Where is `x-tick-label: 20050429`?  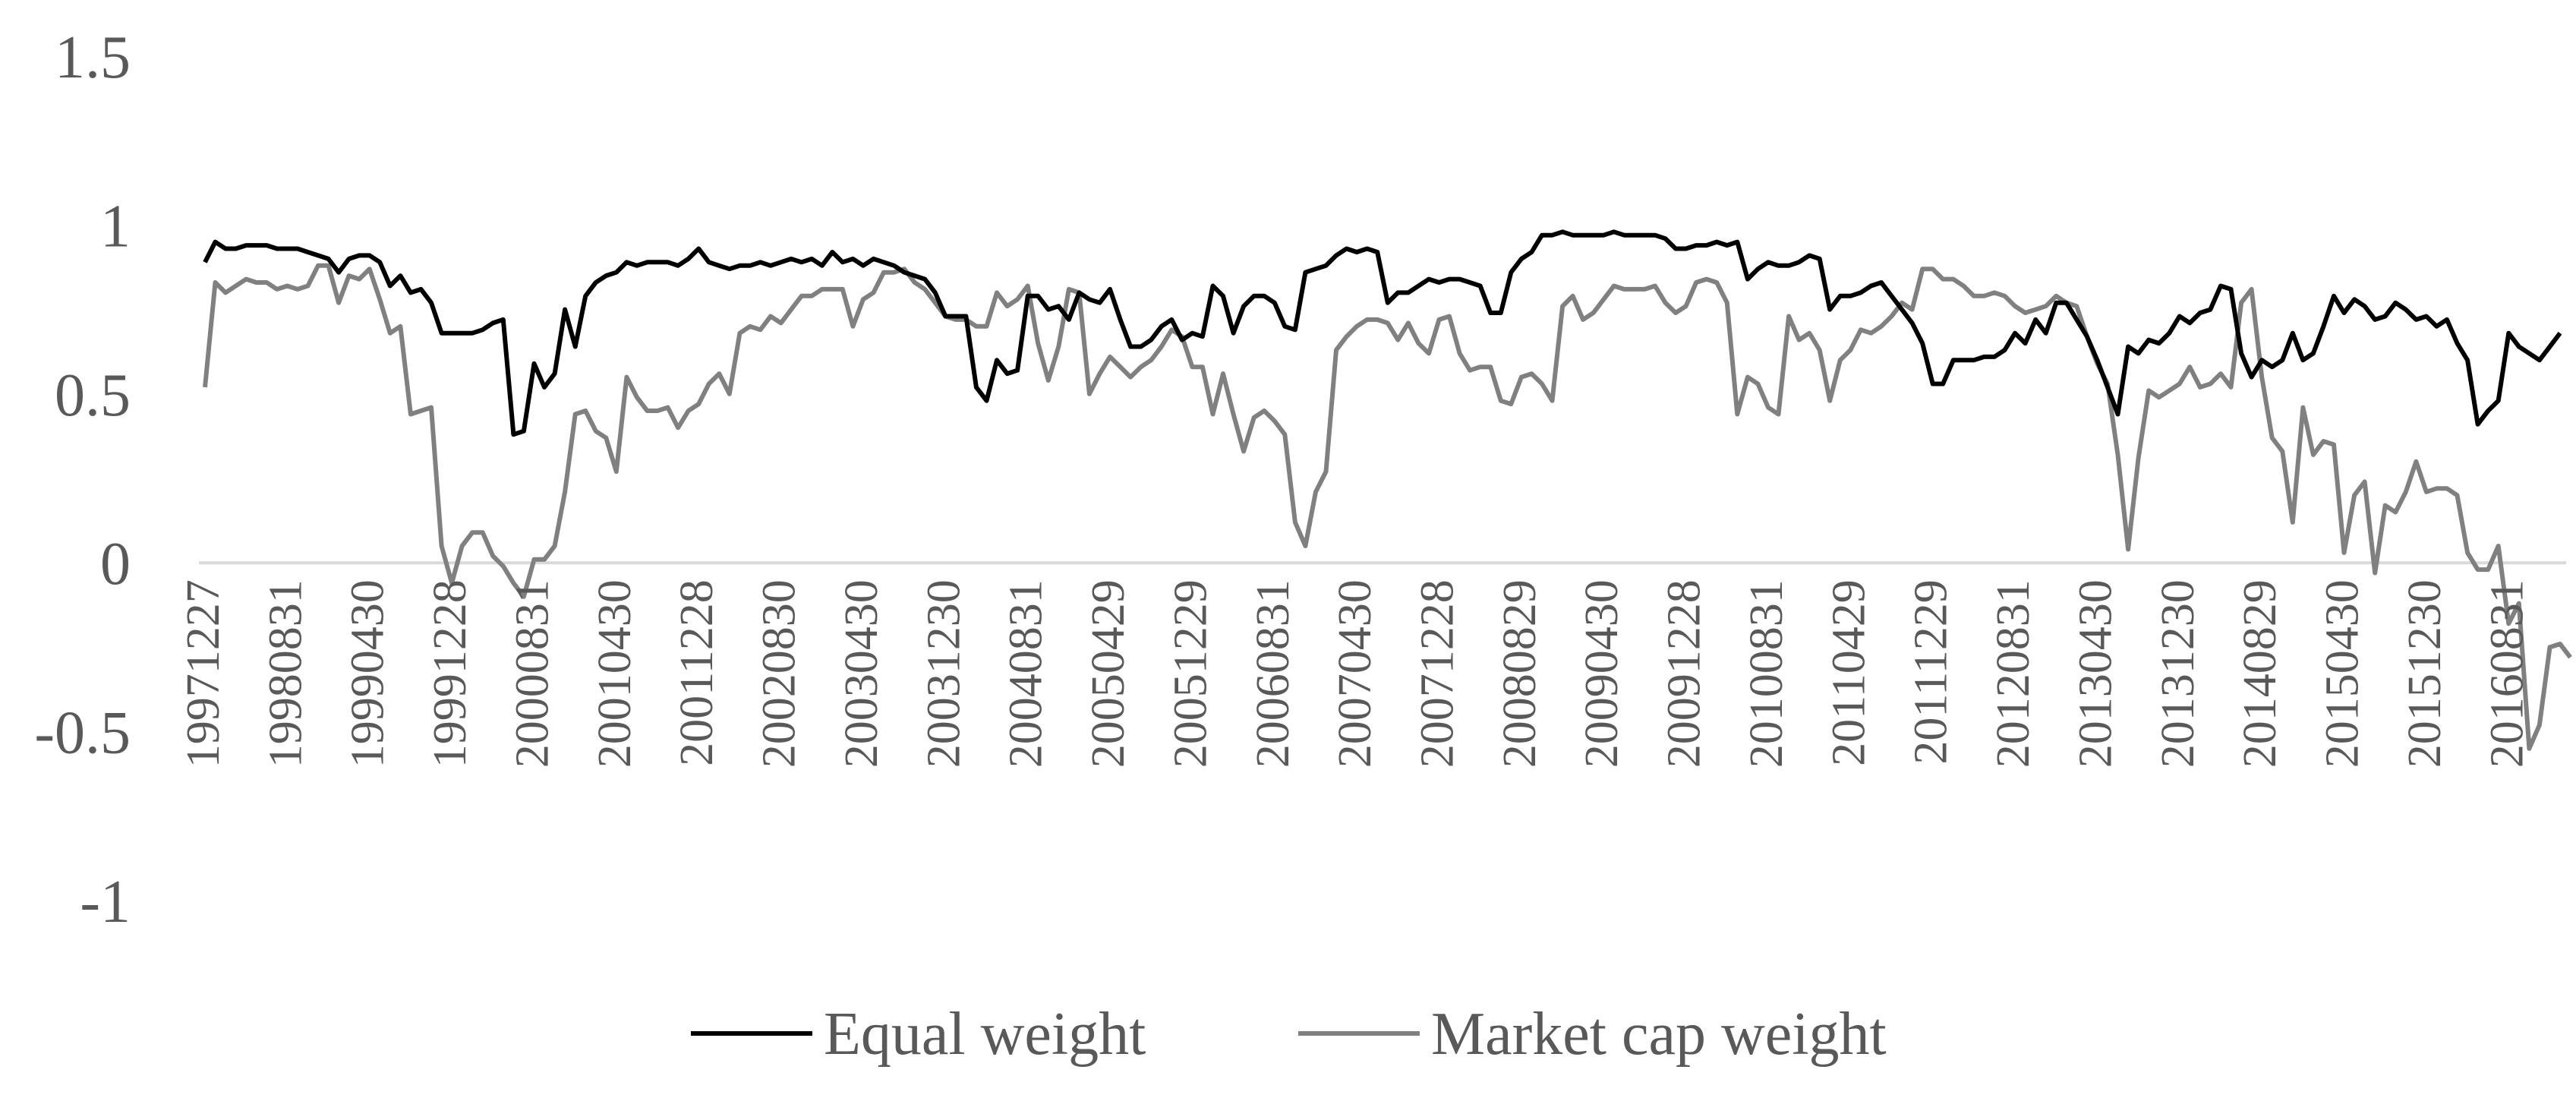 x-tick-label: 20050429 is located at coordinates (1108, 673).